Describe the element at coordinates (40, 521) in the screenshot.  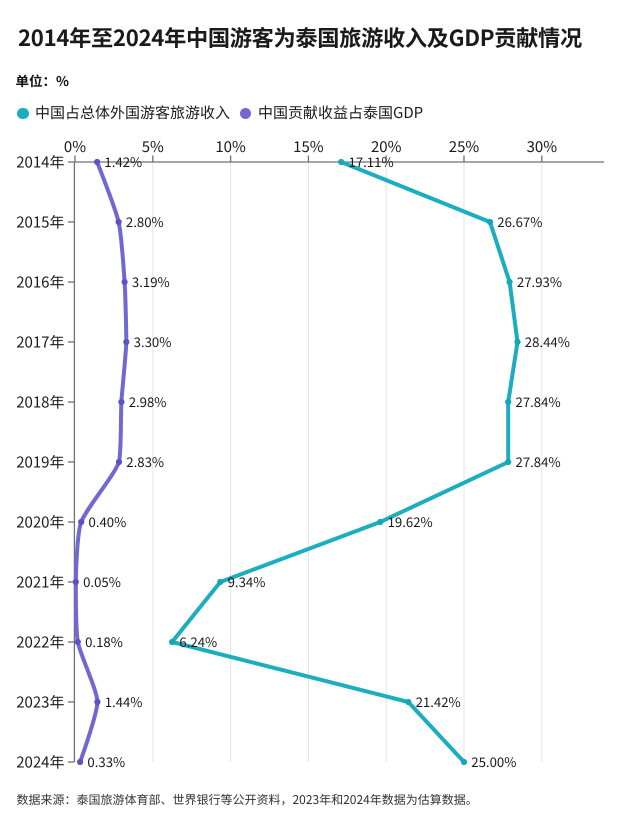
I see `svg-text: 2020年` at that location.